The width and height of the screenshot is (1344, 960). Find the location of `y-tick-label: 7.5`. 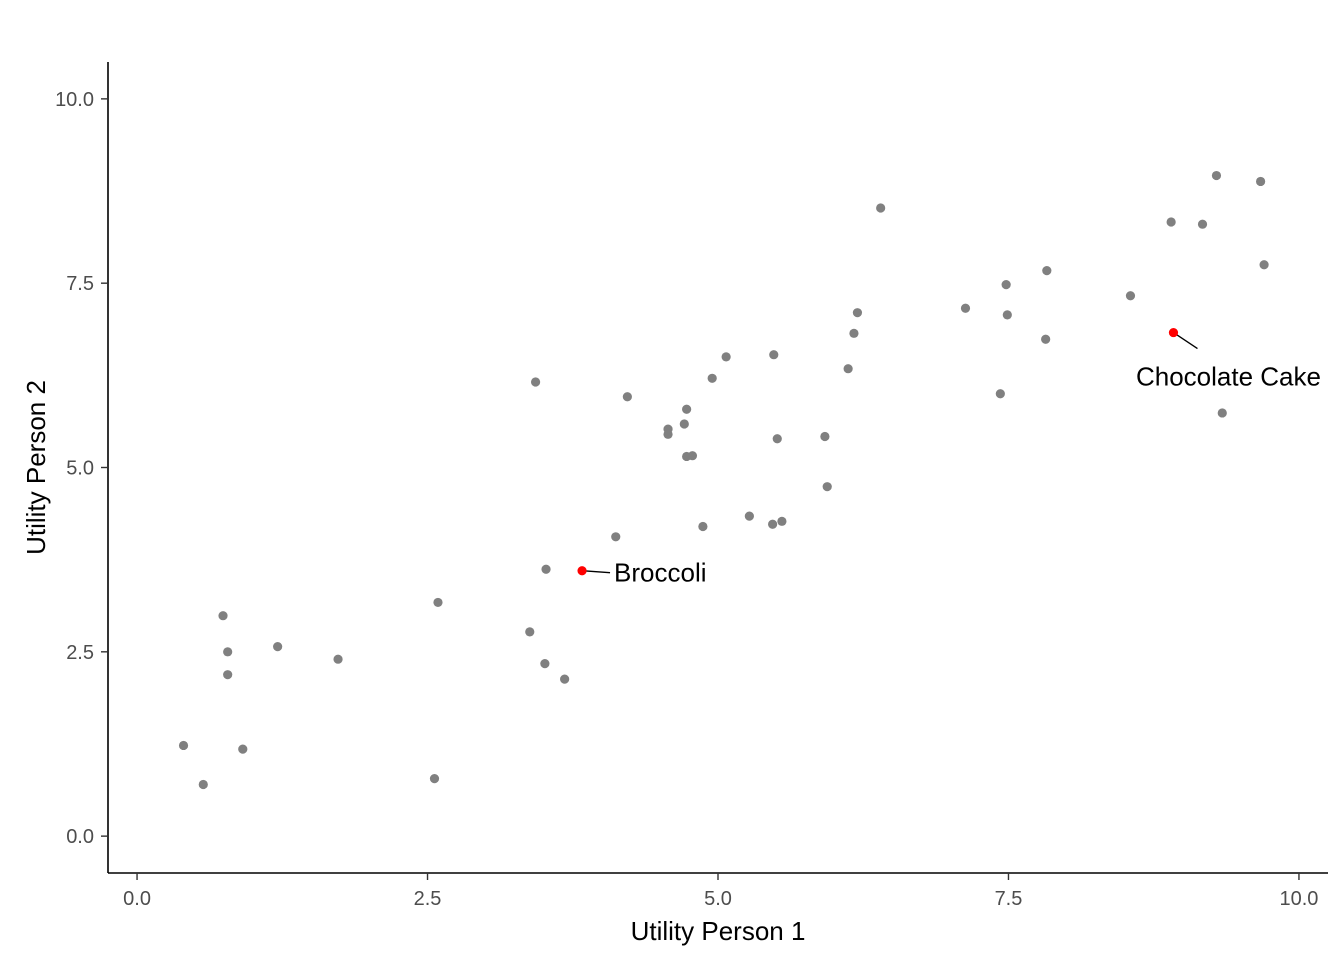

y-tick-label: 7.5 is located at coordinates (80, 284).